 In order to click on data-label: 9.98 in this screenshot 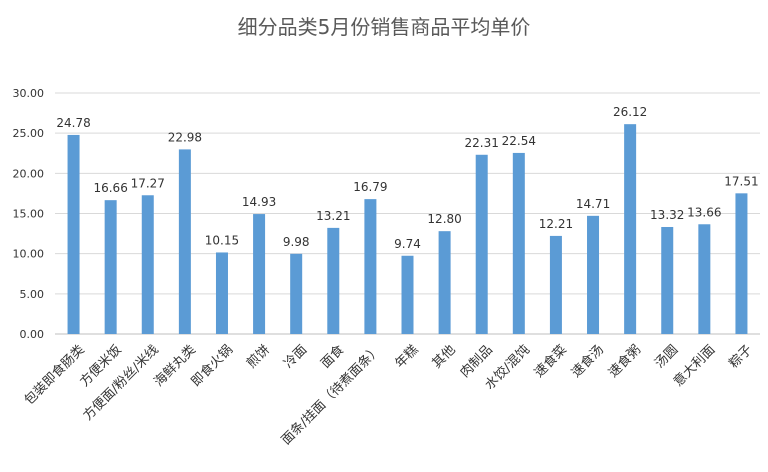, I will do `click(296, 242)`.